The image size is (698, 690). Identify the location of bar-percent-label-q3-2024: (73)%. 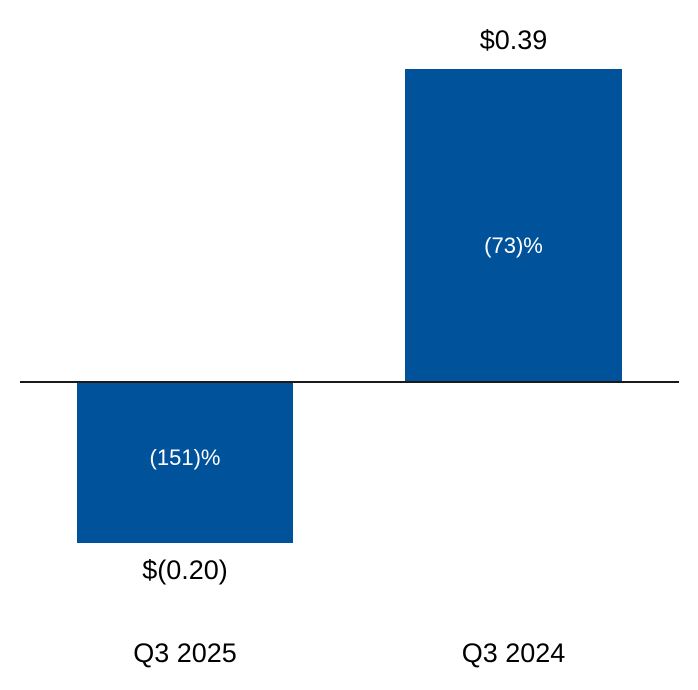
(513, 245).